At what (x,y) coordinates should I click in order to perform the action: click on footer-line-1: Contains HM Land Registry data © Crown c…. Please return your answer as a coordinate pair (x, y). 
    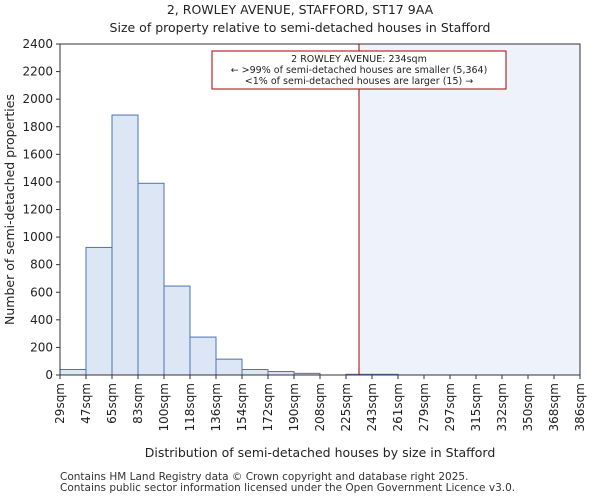
    Looking at the image, I should click on (264, 477).